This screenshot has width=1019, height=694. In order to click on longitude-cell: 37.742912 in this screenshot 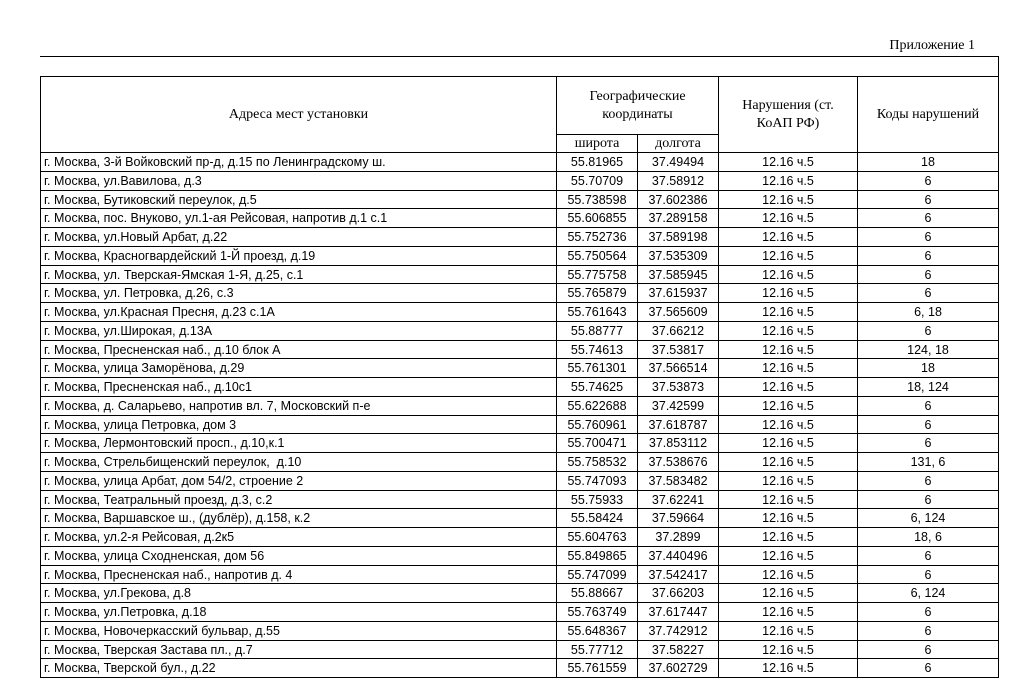, I will do `click(678, 631)`.